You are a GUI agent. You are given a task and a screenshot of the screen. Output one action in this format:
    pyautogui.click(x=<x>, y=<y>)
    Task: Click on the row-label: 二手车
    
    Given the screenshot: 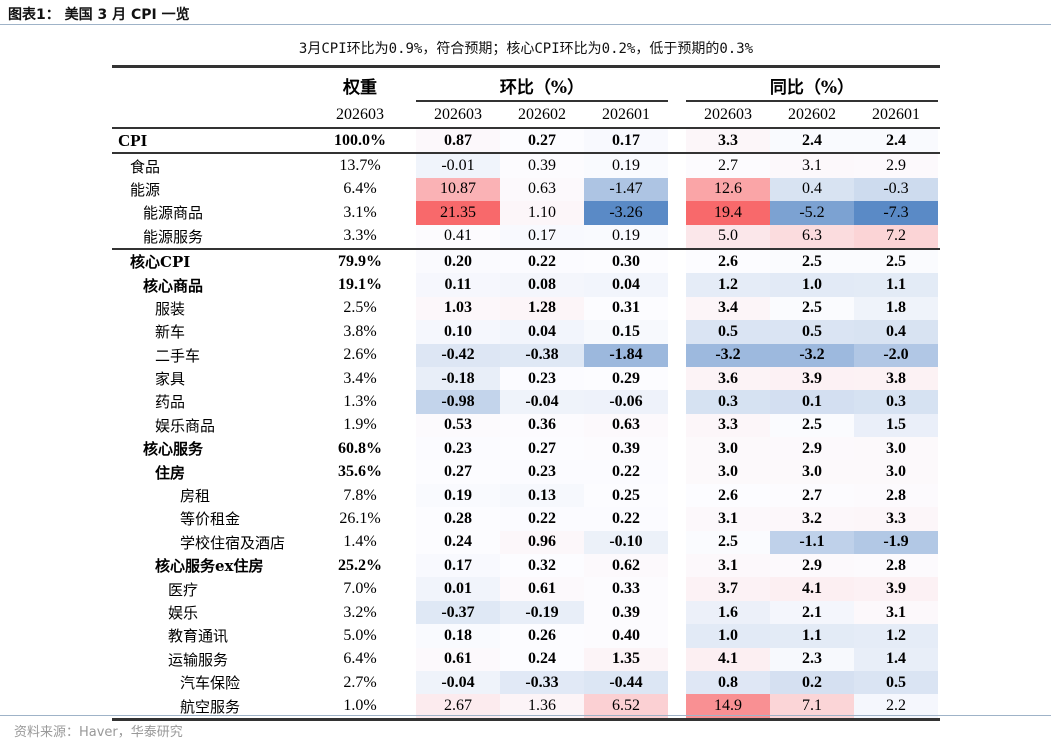 What is the action you would take?
    pyautogui.click(x=178, y=355)
    